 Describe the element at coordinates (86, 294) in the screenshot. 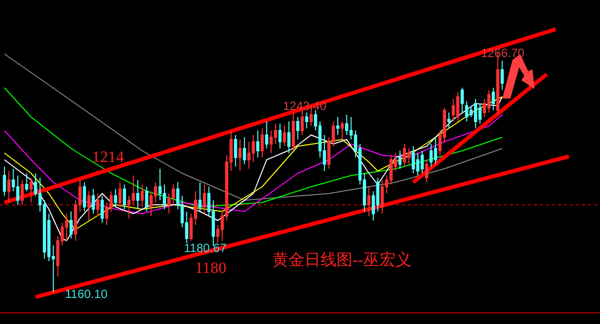

I see `annotation: 1160.10` at that location.